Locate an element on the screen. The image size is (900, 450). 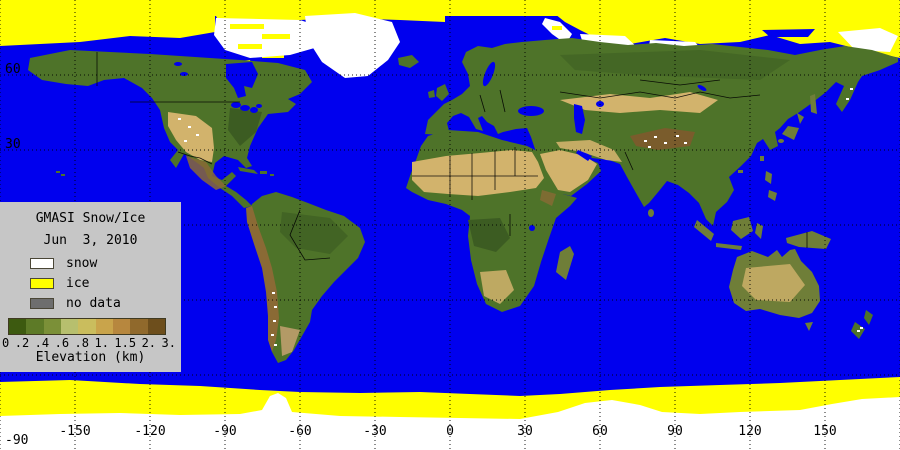
sulawesi is located at coordinates (759, 231).